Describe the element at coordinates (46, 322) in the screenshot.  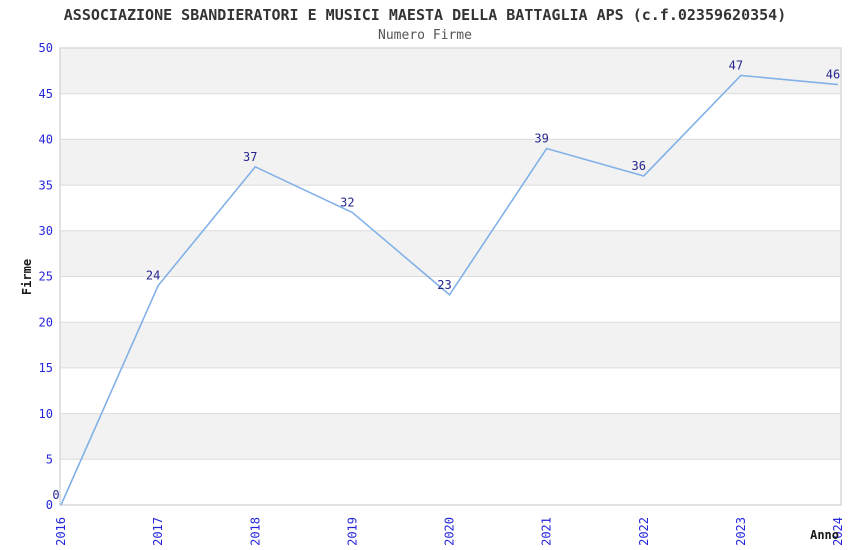
I see `y-tick-label: 20` at that location.